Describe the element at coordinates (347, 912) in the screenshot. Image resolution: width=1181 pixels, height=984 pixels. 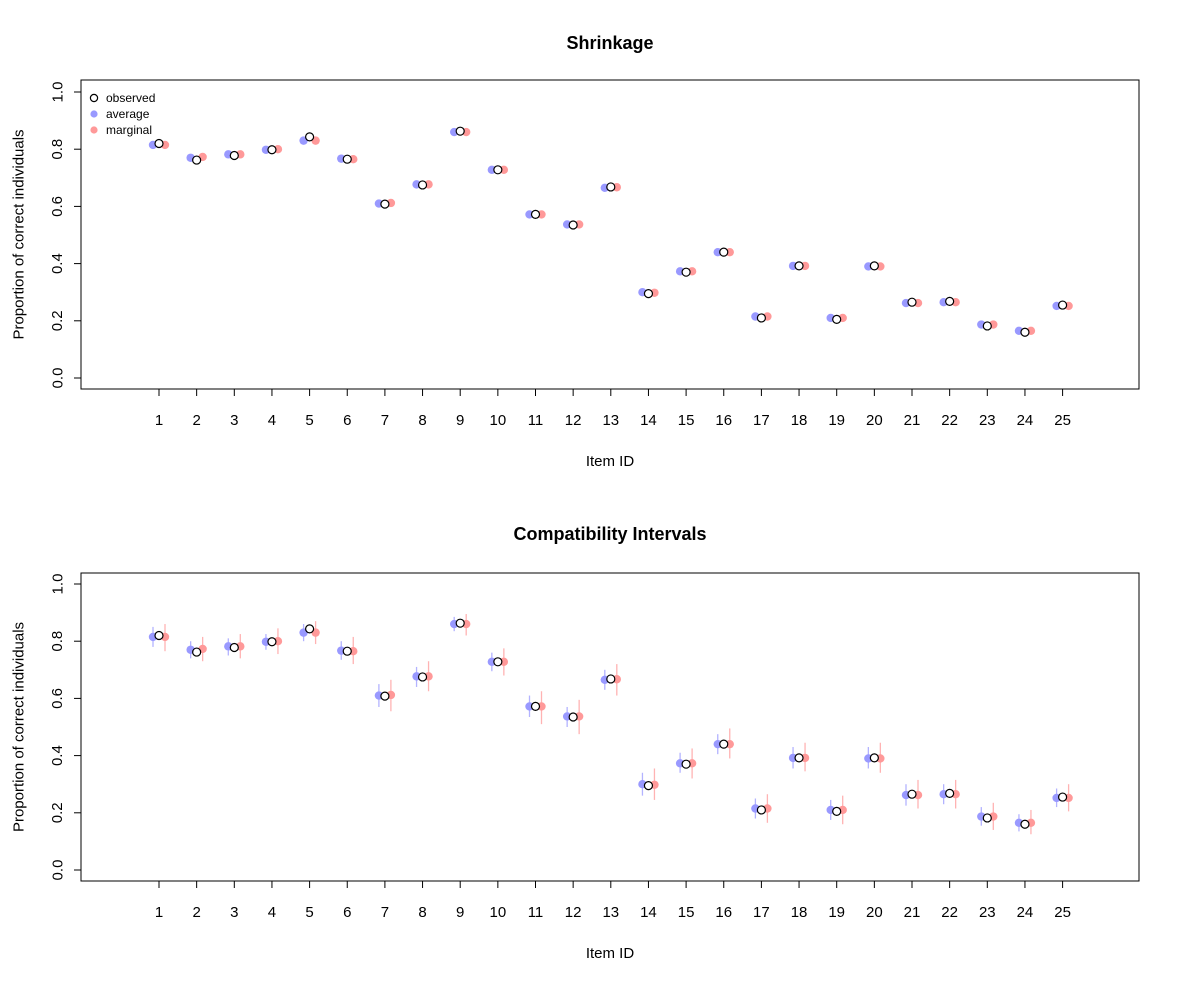
I see `x-tick-label: 6` at that location.